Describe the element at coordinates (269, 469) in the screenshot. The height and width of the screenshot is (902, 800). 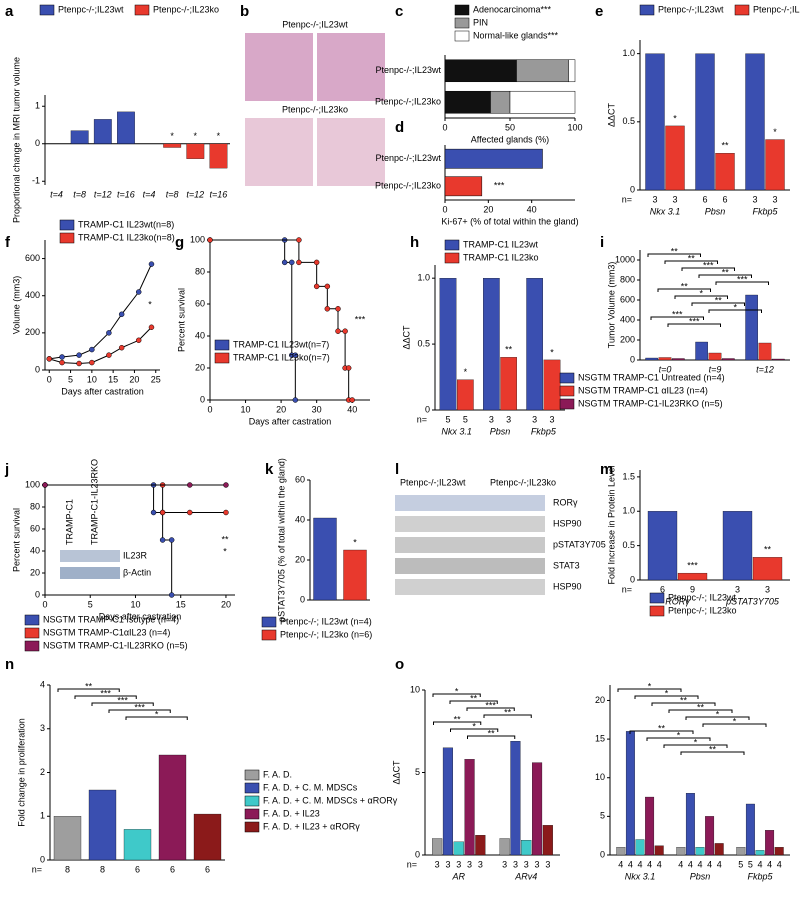
I see `panel-letter: k` at that location.